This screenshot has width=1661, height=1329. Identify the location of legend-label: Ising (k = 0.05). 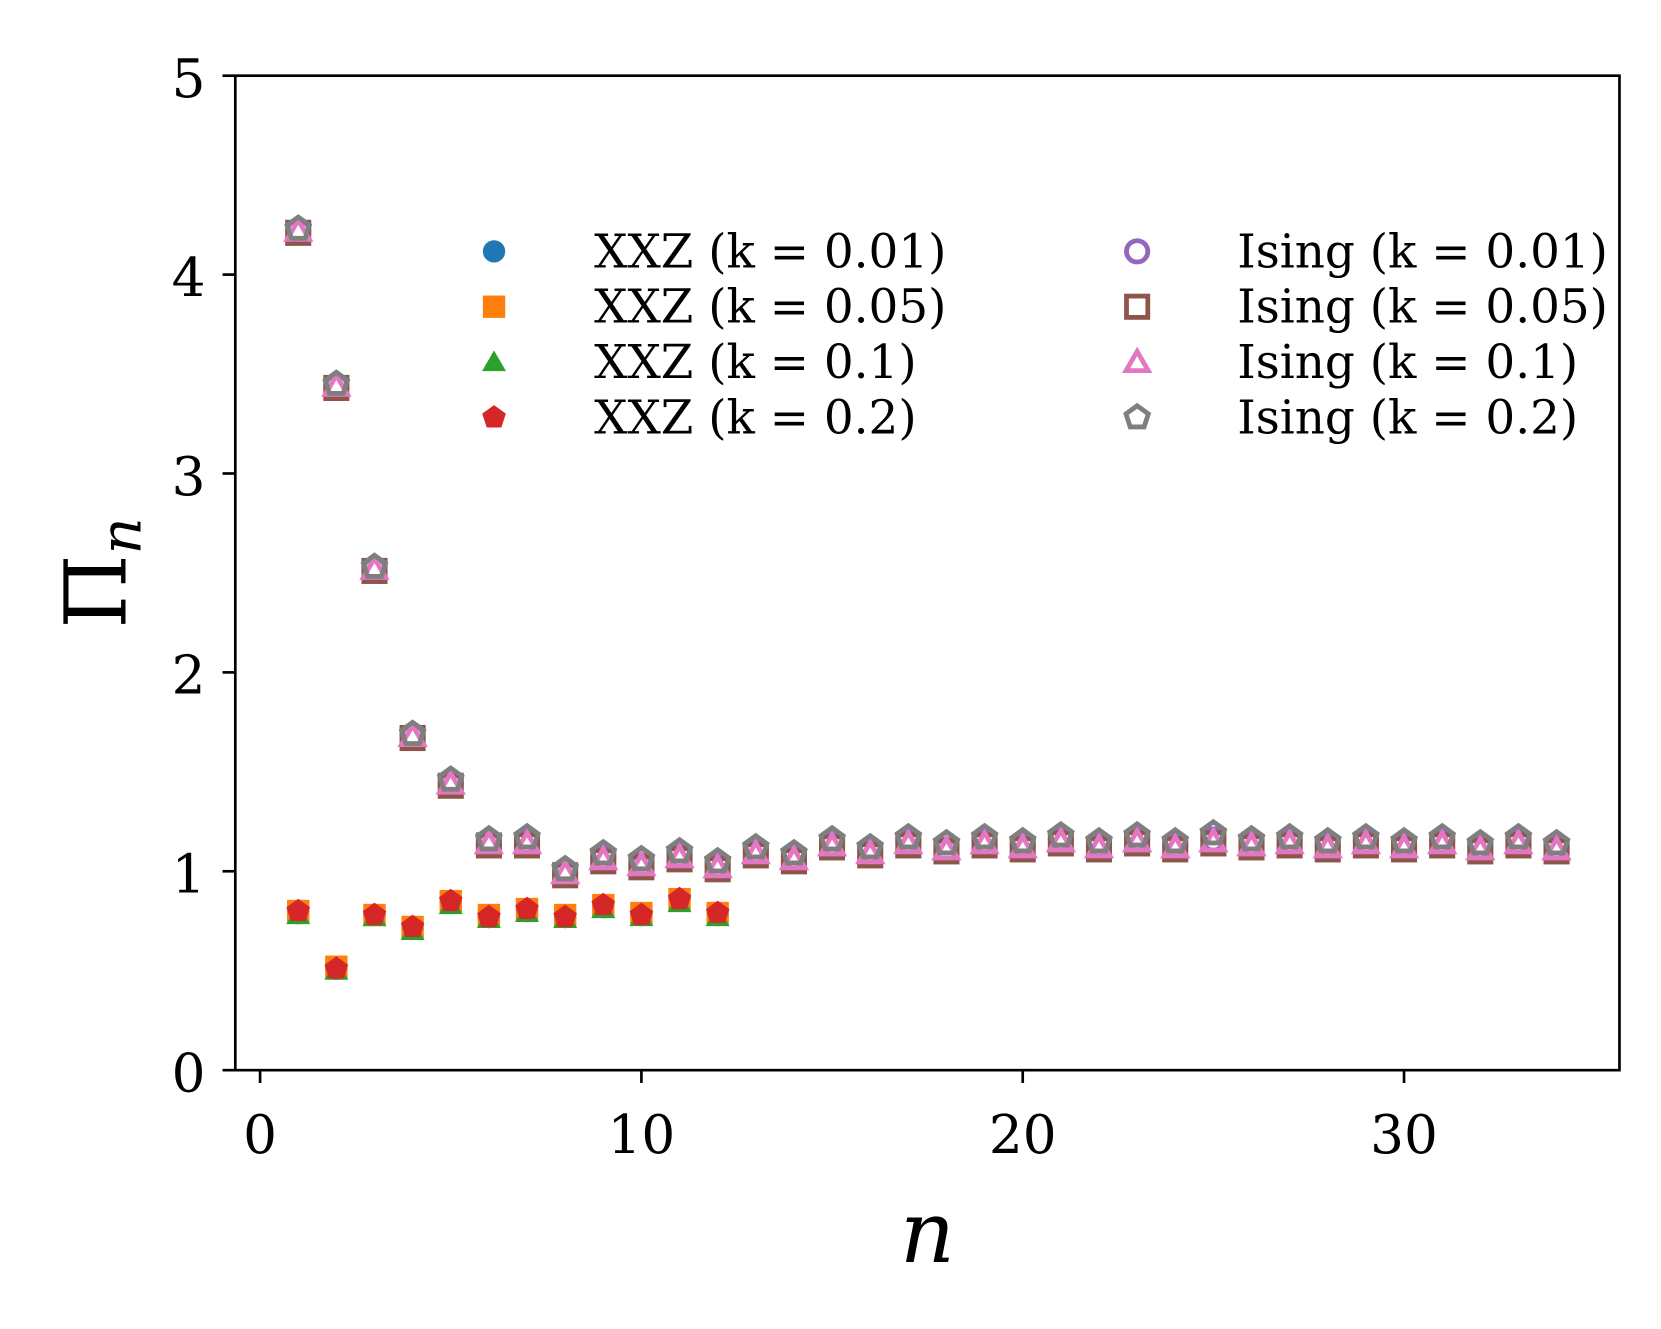
(1422, 308).